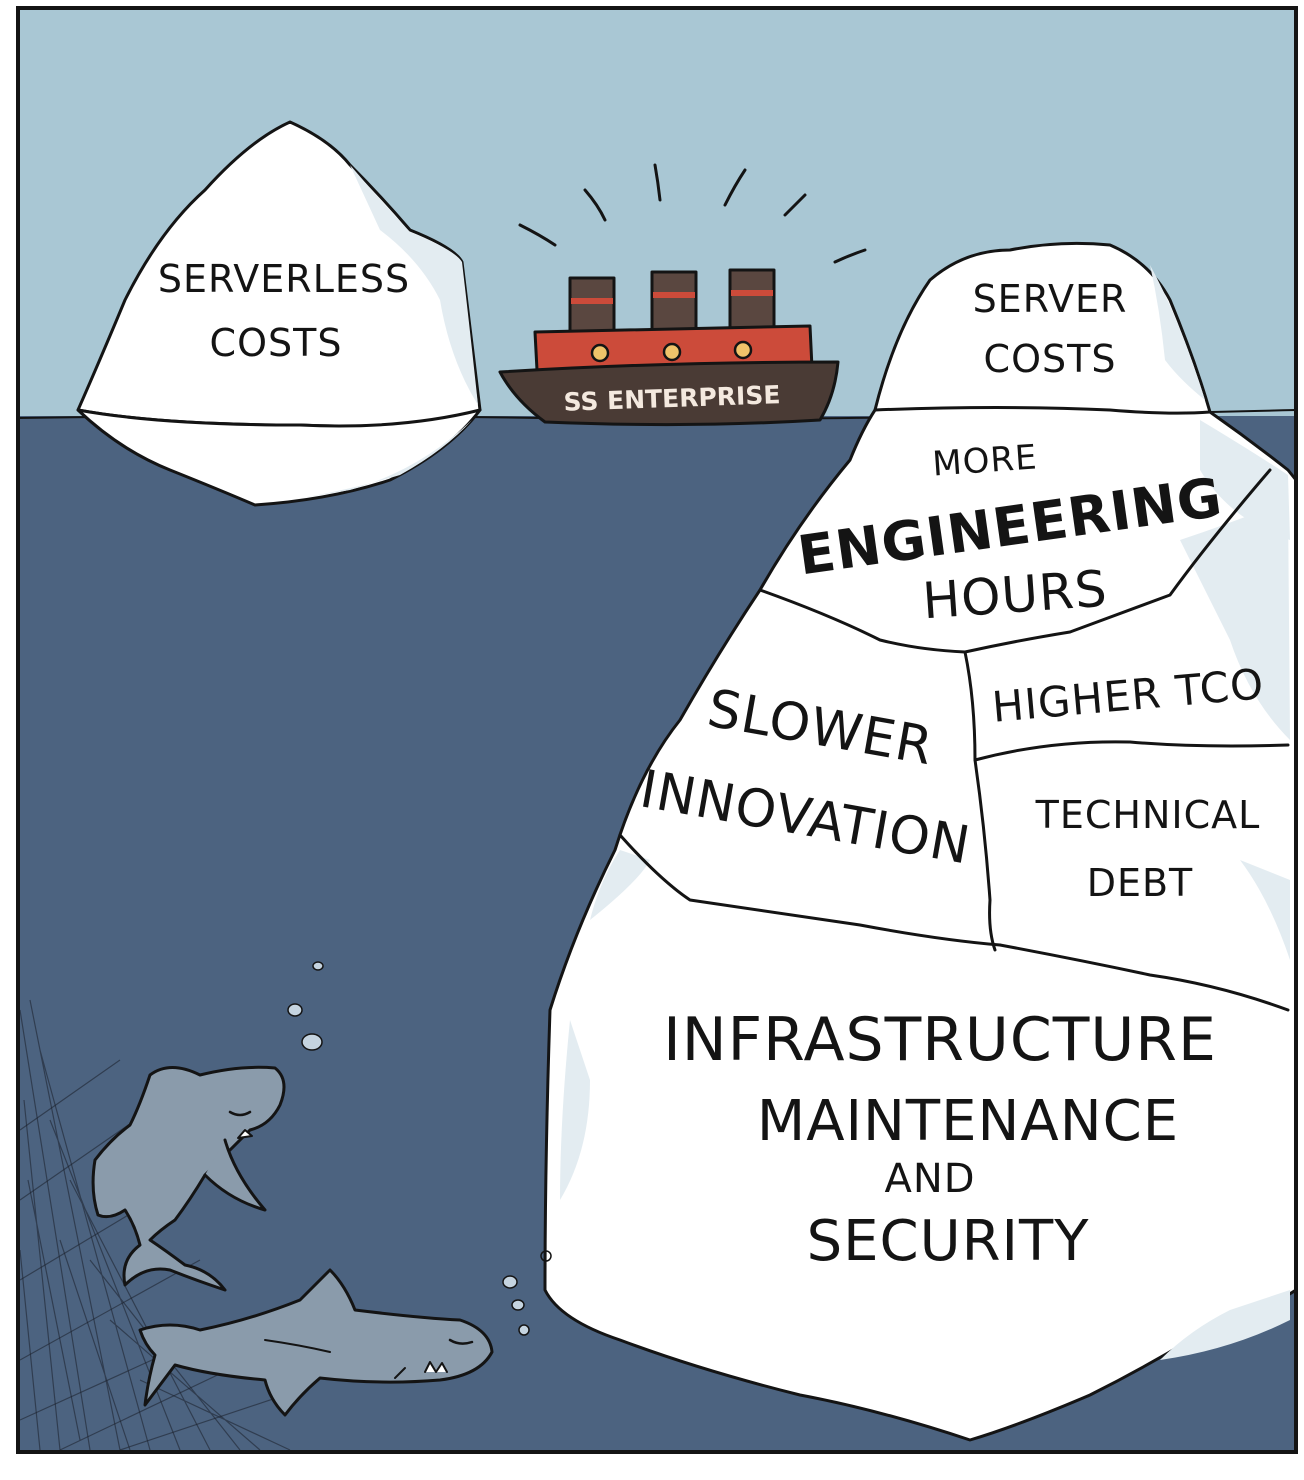 Image resolution: width=1304 pixels, height=1480 pixels. I want to click on ship: SS ENTERPRISE, so click(669, 347).